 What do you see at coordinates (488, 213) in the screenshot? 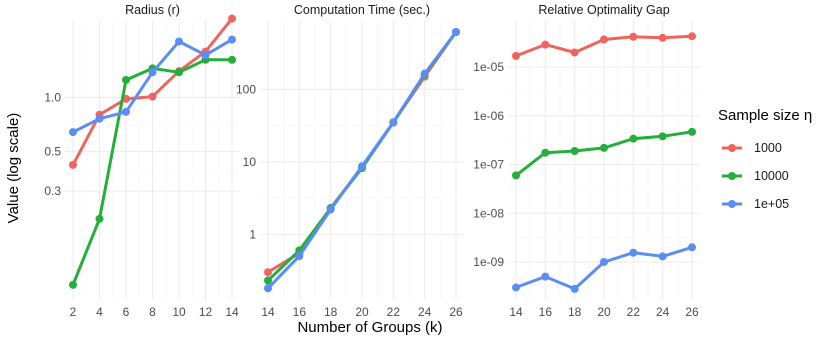
I see `y-tick-label: 1e-08` at bounding box center [488, 213].